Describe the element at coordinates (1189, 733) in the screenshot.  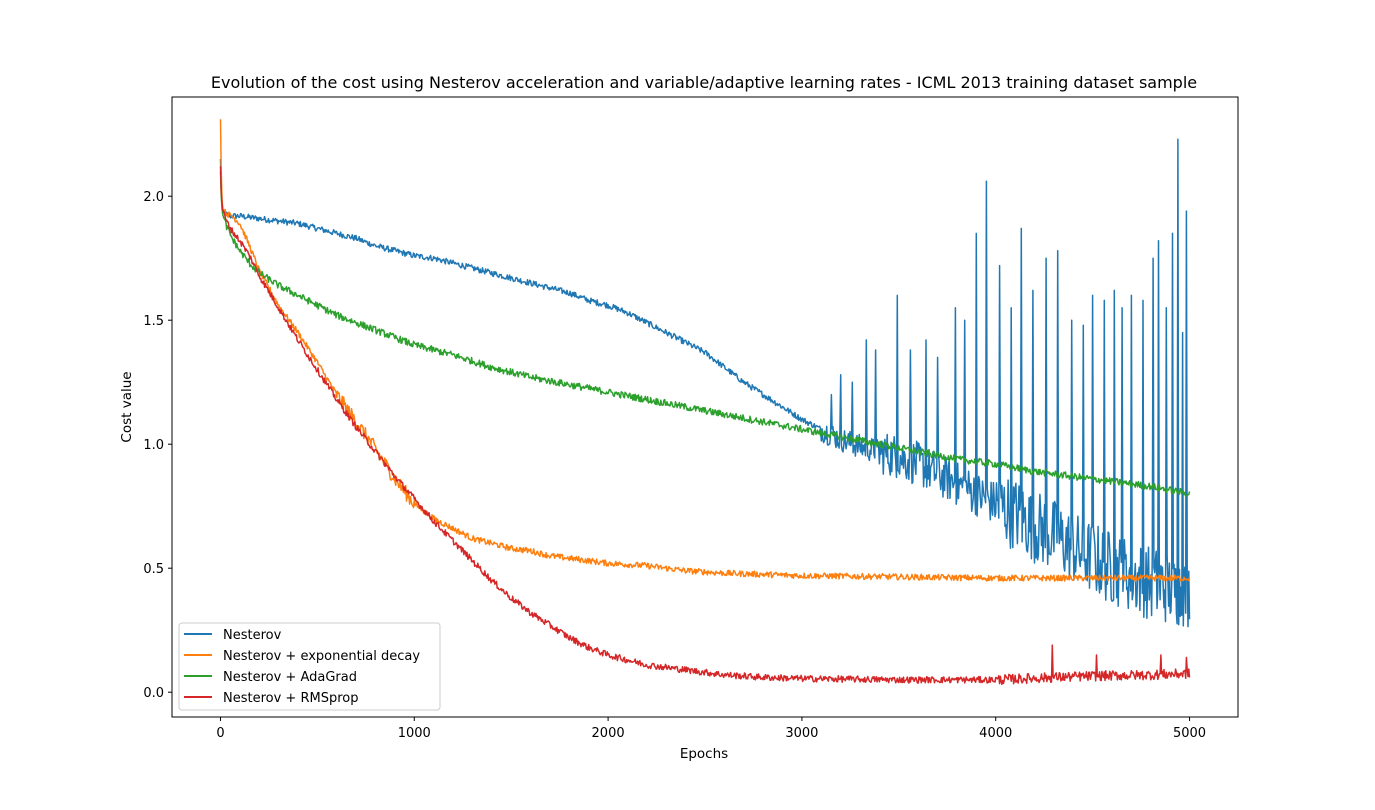
I see `x-tick-label: 5000` at that location.